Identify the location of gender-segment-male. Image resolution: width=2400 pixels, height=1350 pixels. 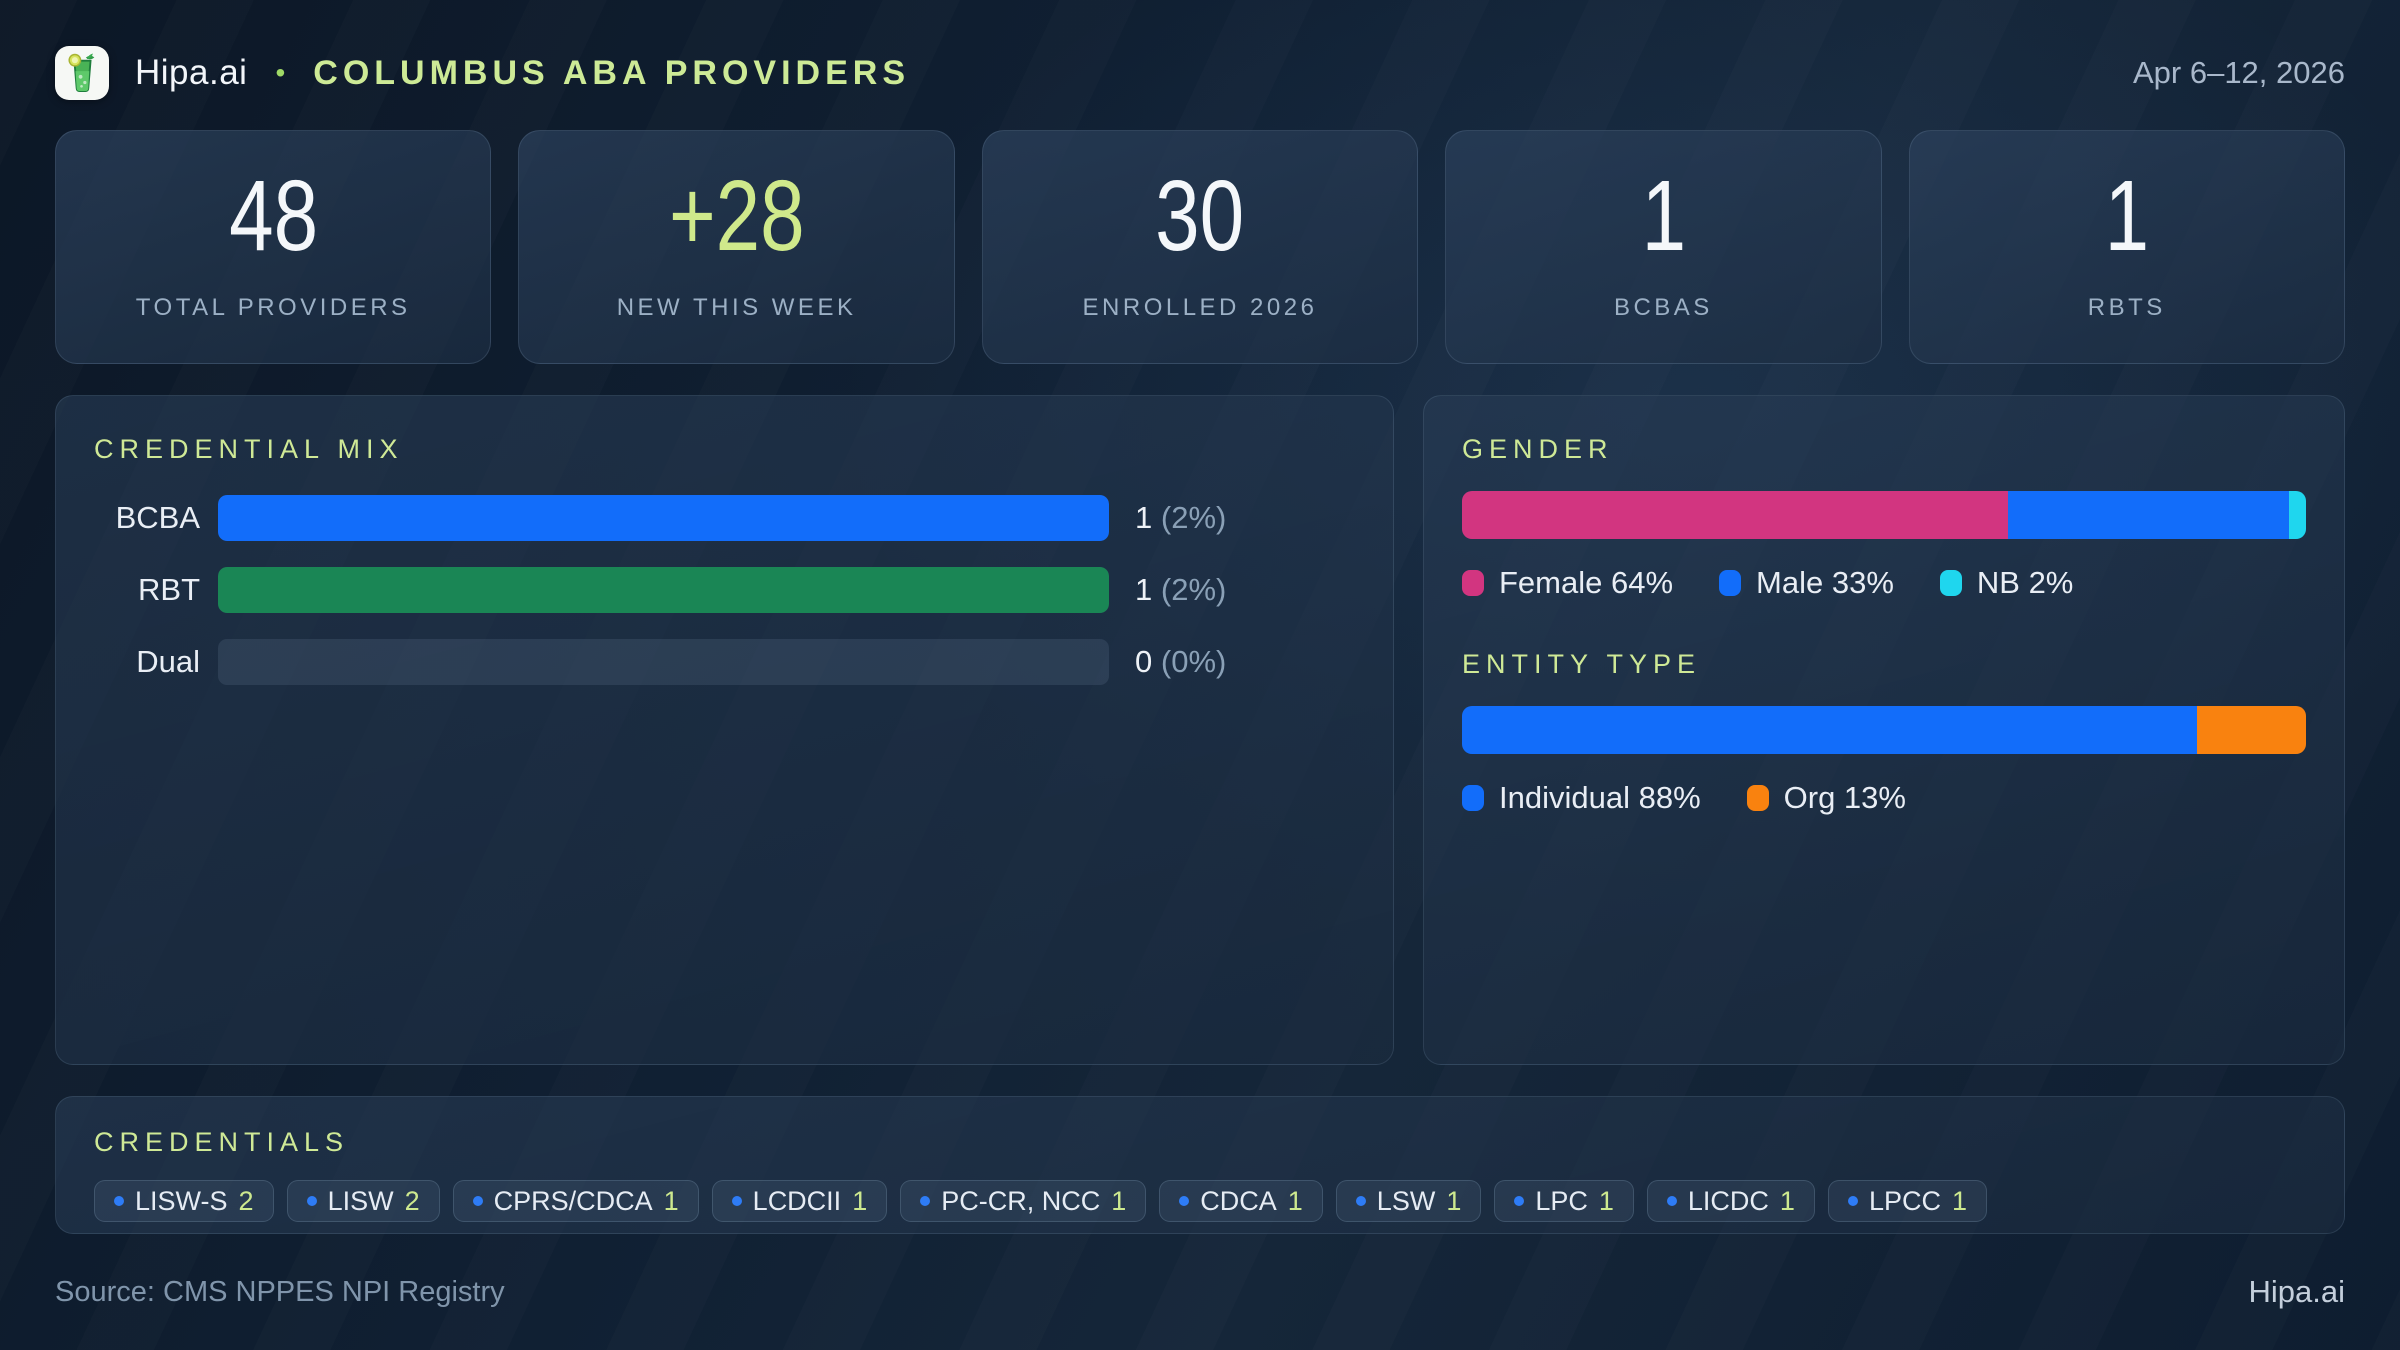
(2148, 515).